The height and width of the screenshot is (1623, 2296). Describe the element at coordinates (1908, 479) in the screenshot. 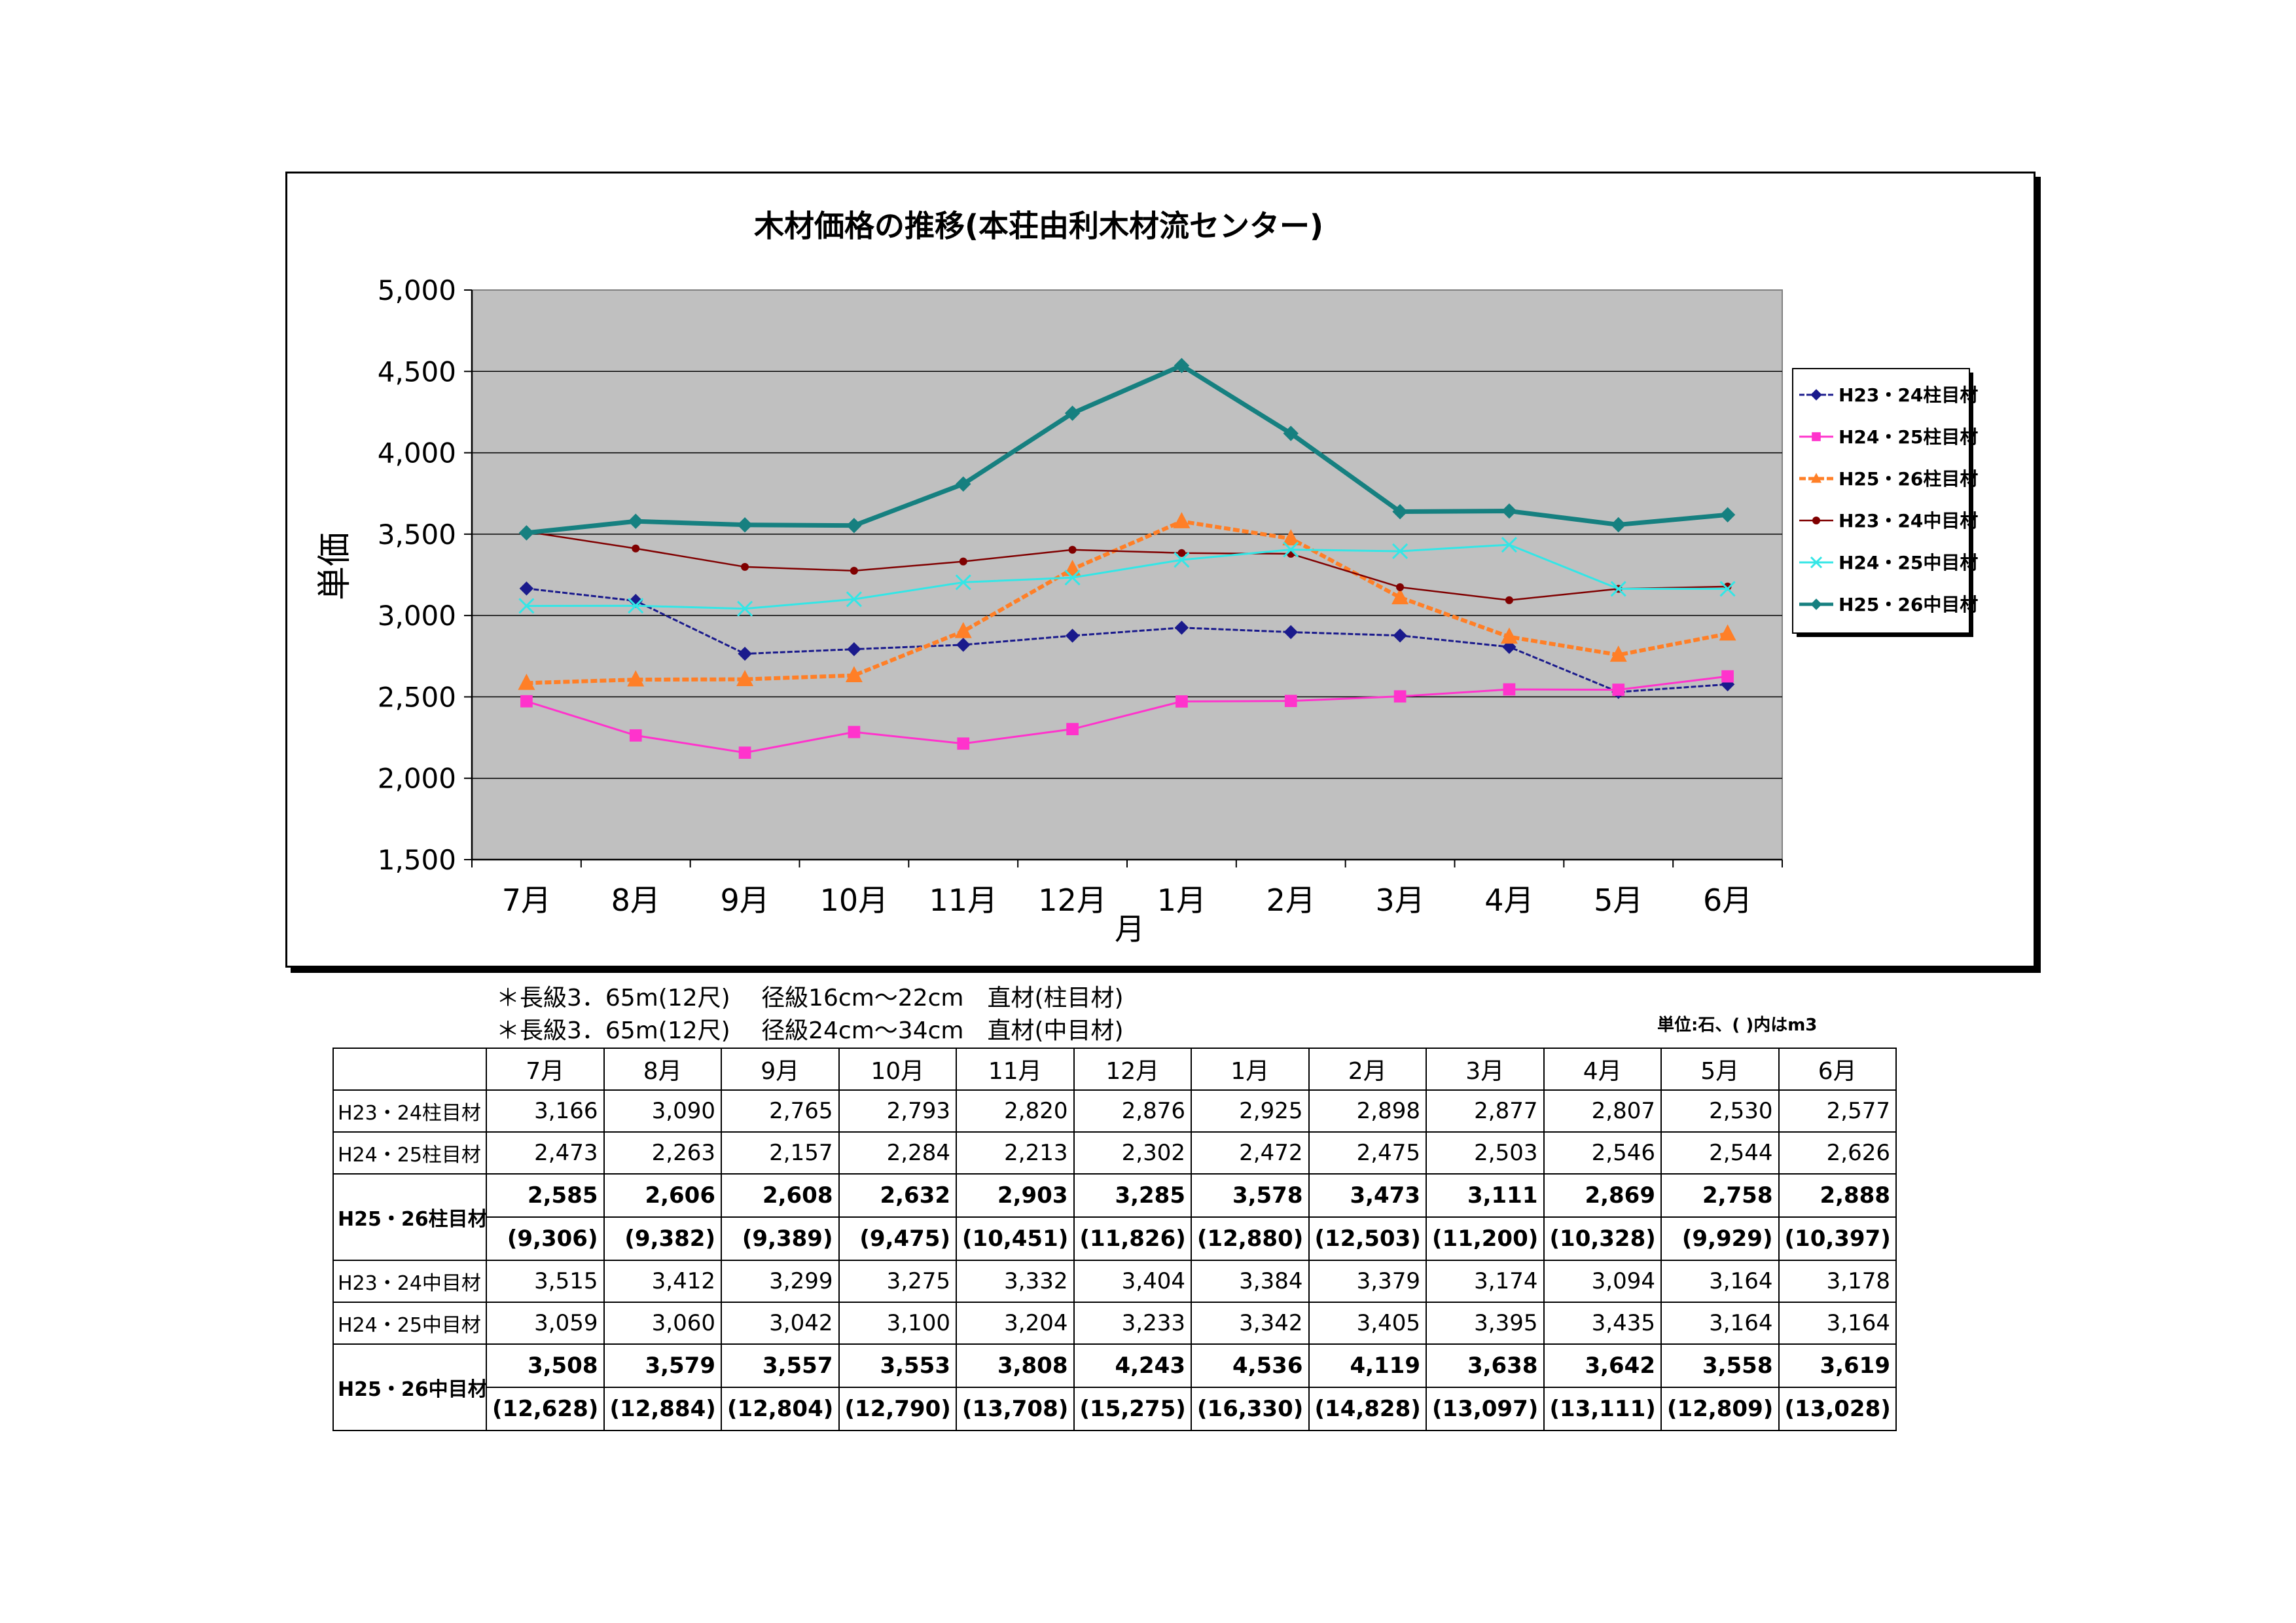

I see `legend-label: H25・26柱目材` at that location.